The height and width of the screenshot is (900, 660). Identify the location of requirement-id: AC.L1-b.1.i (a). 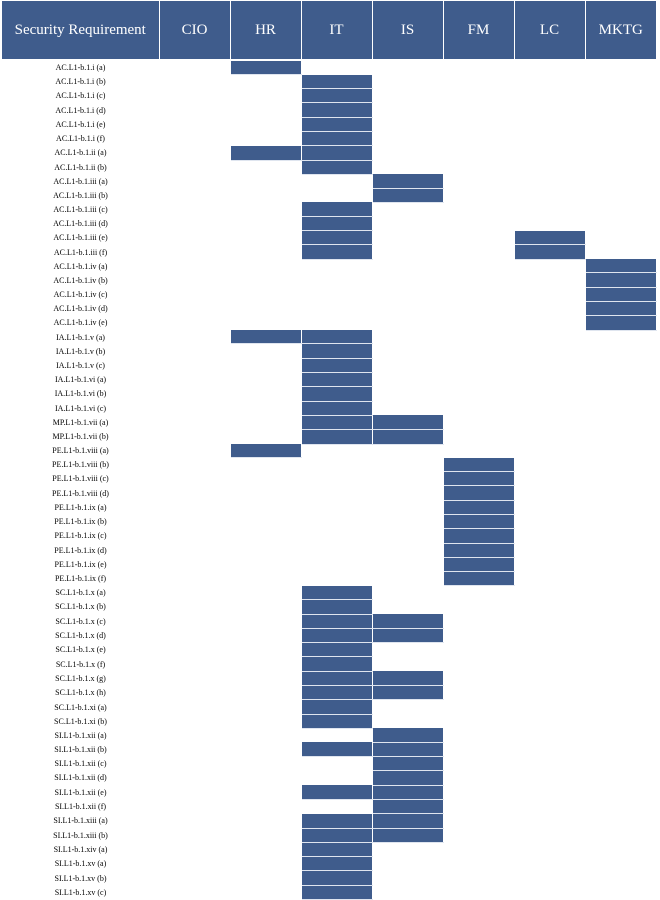
(80, 68).